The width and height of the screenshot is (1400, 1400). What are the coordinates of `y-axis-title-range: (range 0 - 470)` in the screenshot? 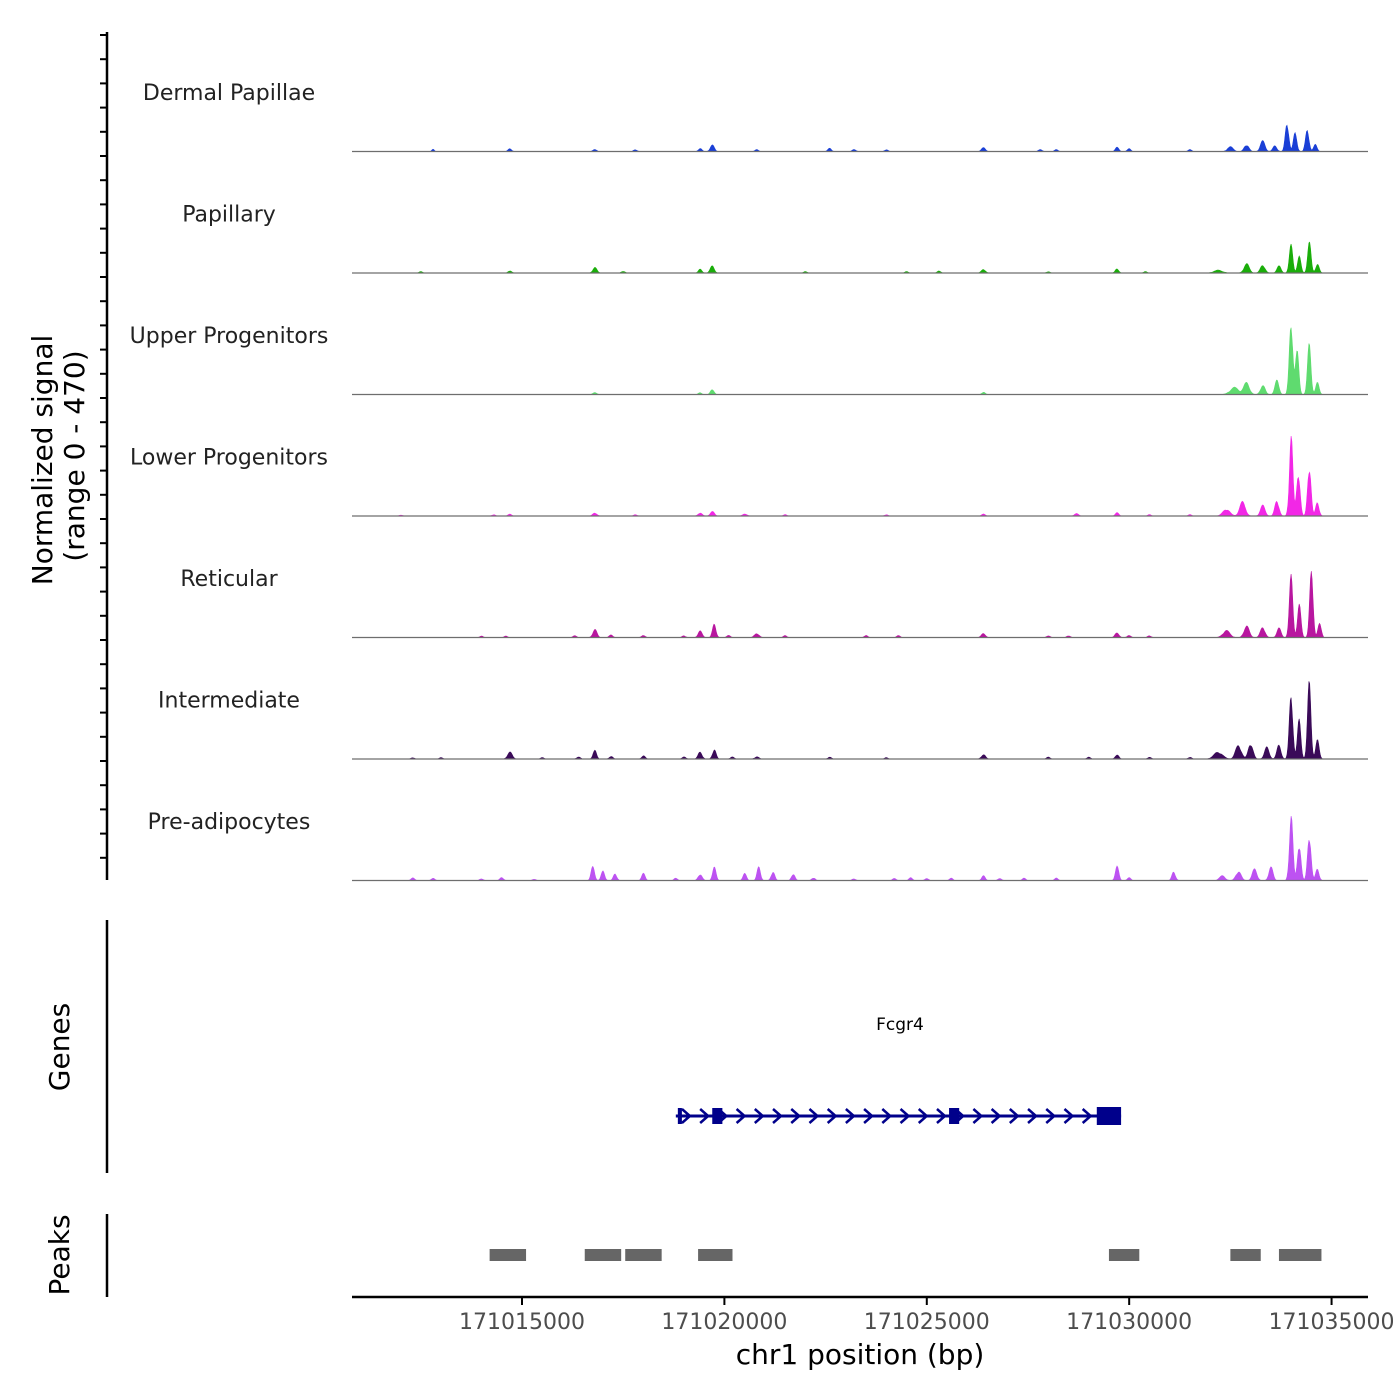 It's located at (74, 455).